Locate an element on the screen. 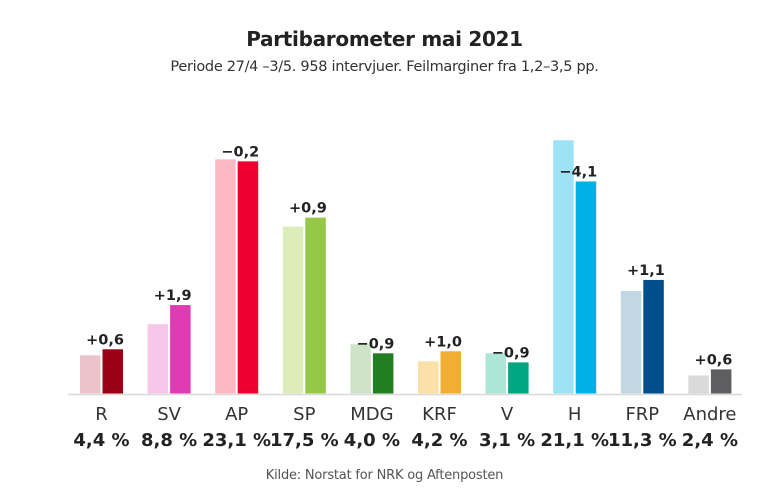 This screenshot has width=769, height=502. value-label: 2,4 % is located at coordinates (710, 440).